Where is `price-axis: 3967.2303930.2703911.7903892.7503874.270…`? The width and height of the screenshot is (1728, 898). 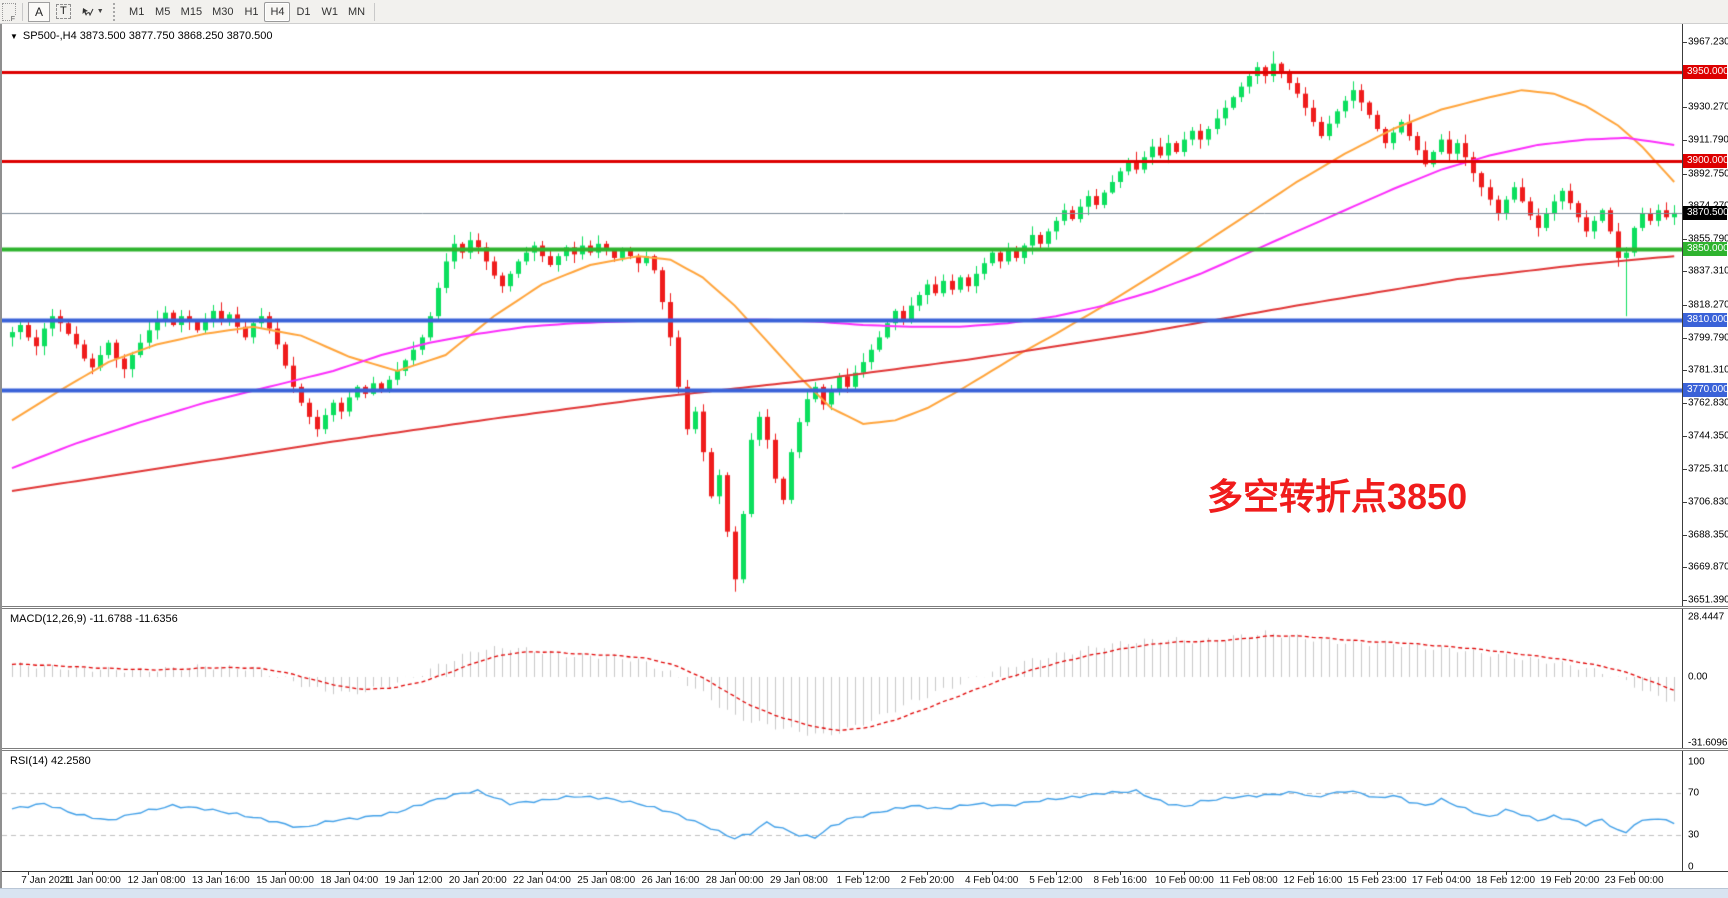 price-axis: 3967.2303930.2703911.7903892.7503874.270… is located at coordinates (1705, 315).